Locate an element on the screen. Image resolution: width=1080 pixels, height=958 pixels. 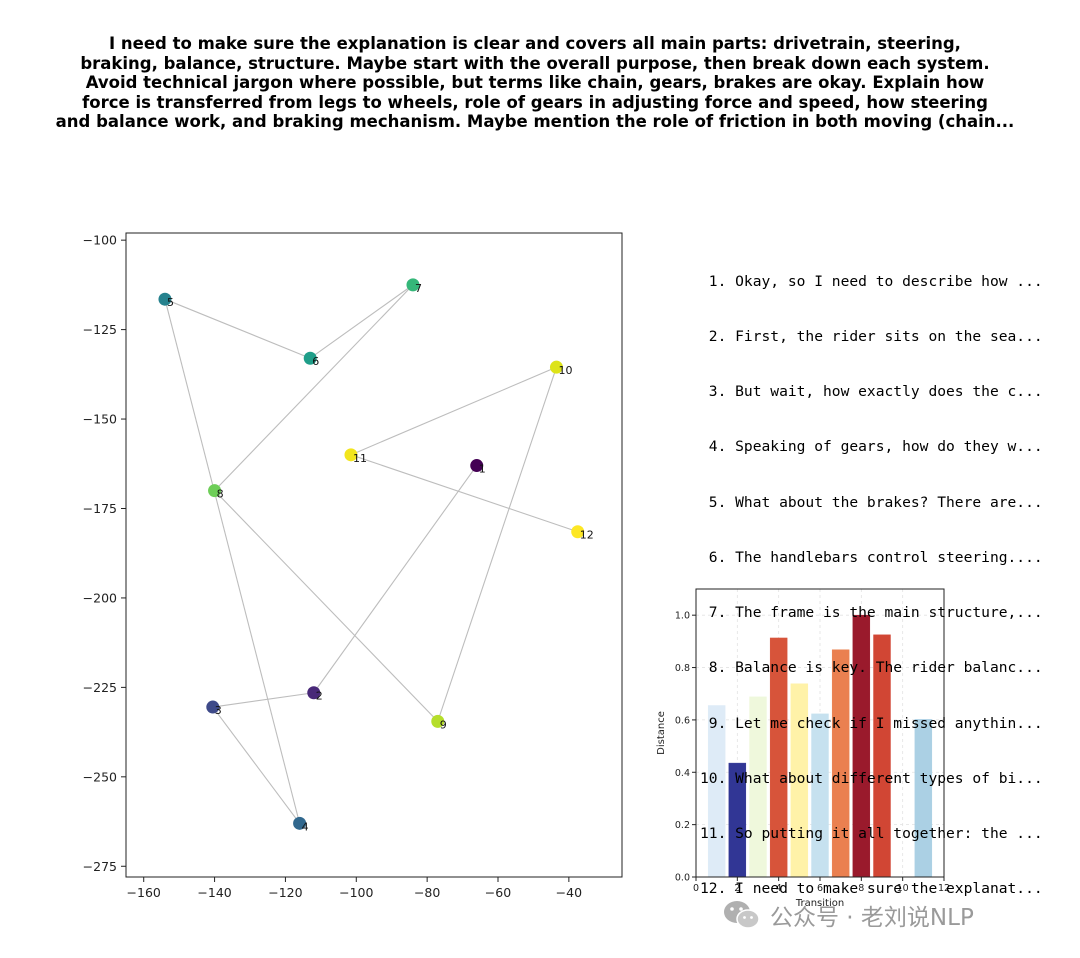
x-tick-label: 2 is located at coordinates (737, 888).